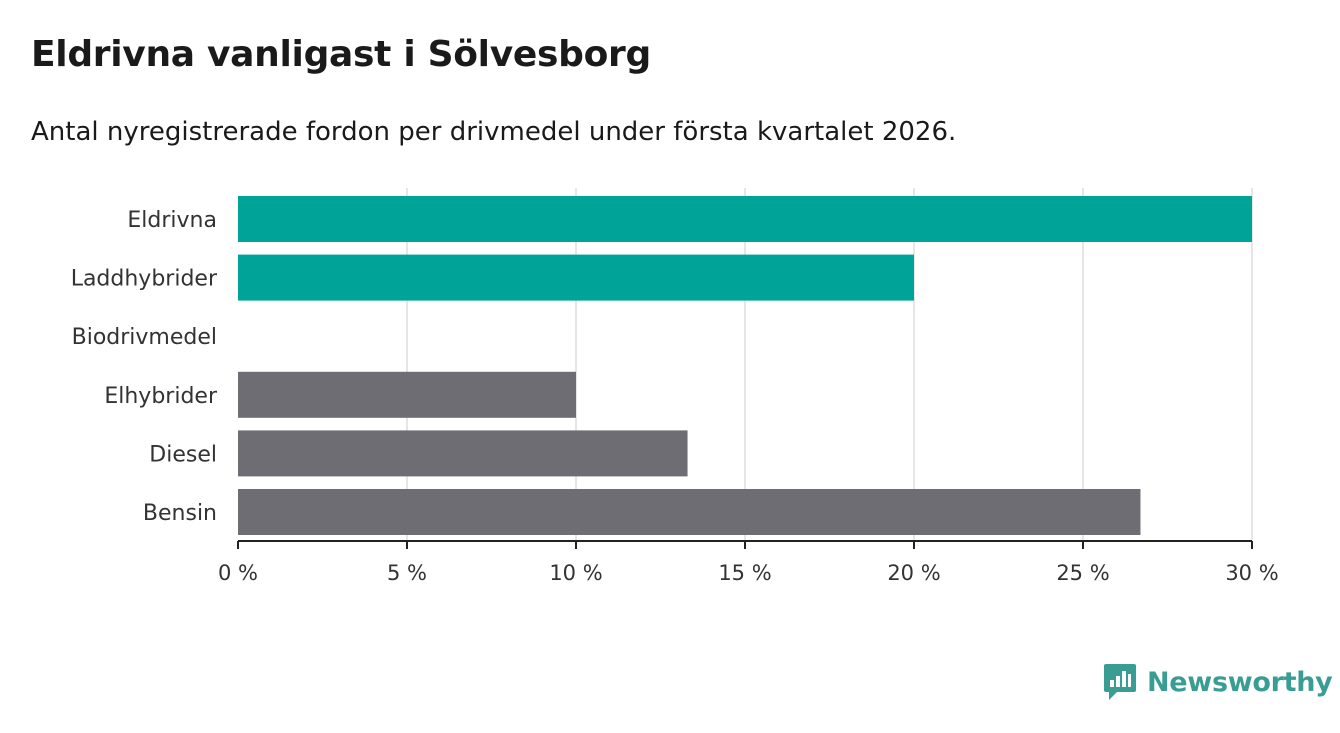 Image resolution: width=1340 pixels, height=733 pixels. I want to click on x-tick-label: 10 %, so click(575, 573).